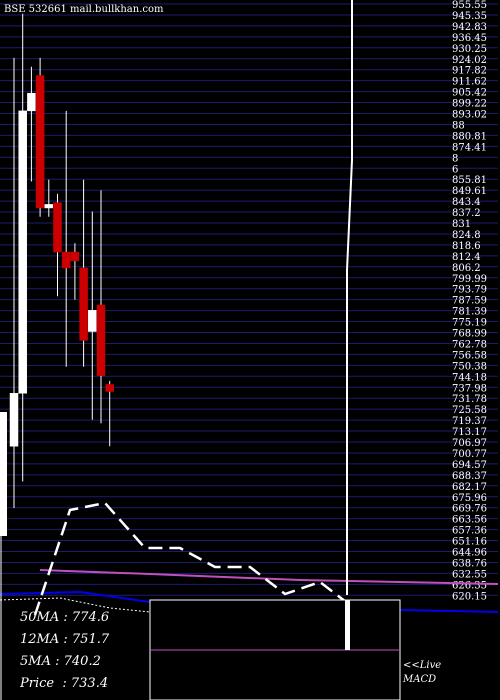  Describe the element at coordinates (466, 268) in the screenshot. I see `y-tick-label: 806.2` at that location.